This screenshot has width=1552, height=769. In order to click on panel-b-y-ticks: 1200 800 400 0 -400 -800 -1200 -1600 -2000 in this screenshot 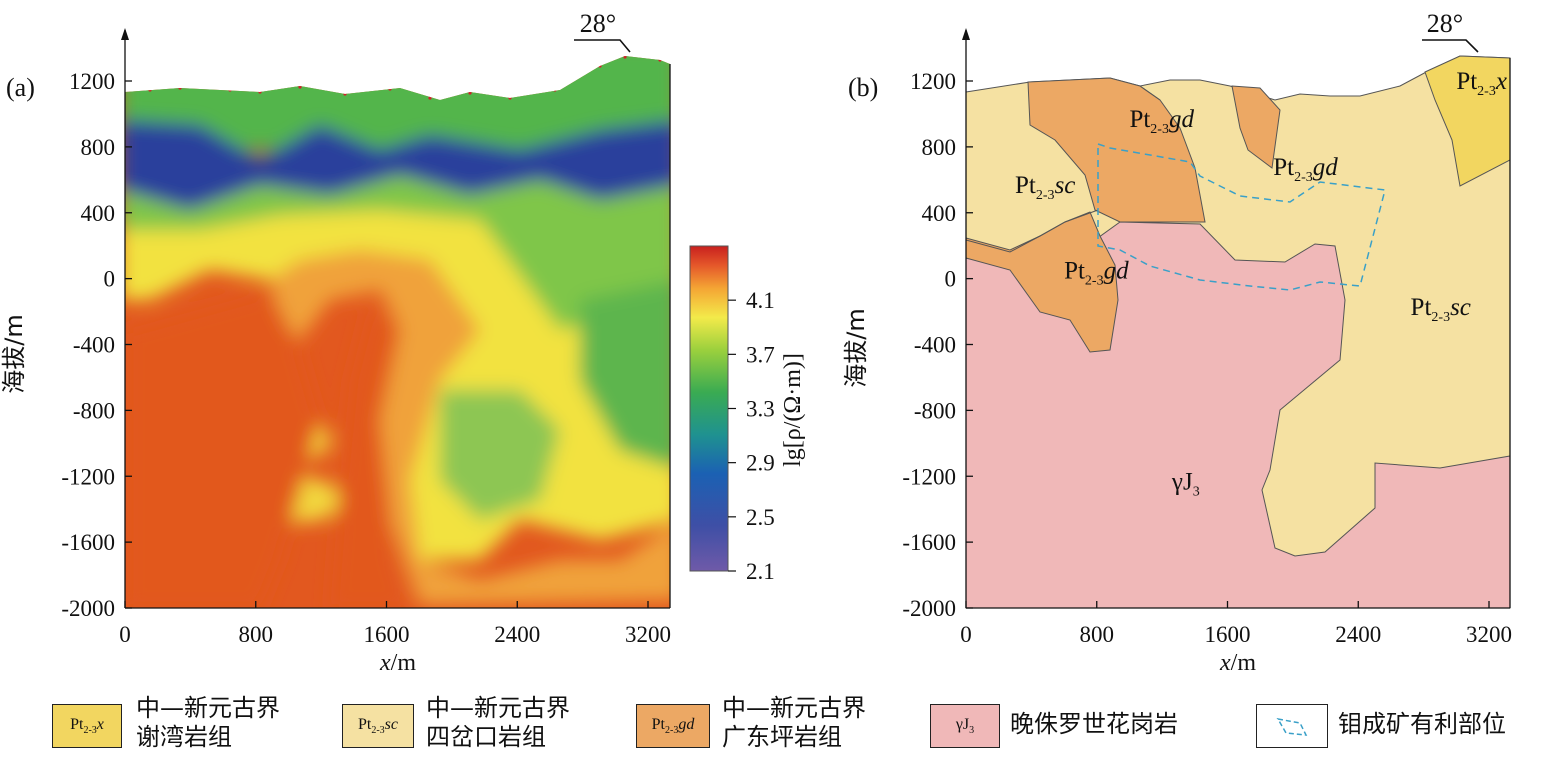, I will do `click(937, 345)`.